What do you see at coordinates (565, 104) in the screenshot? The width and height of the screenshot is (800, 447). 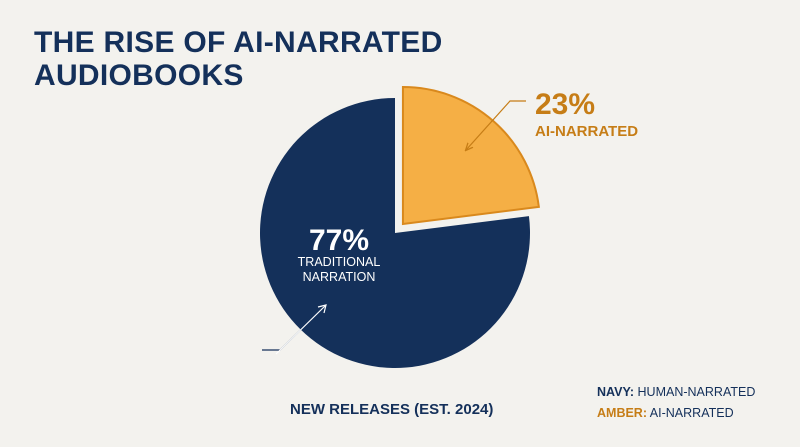 I see `slice-value-ai-narrated: 23%` at bounding box center [565, 104].